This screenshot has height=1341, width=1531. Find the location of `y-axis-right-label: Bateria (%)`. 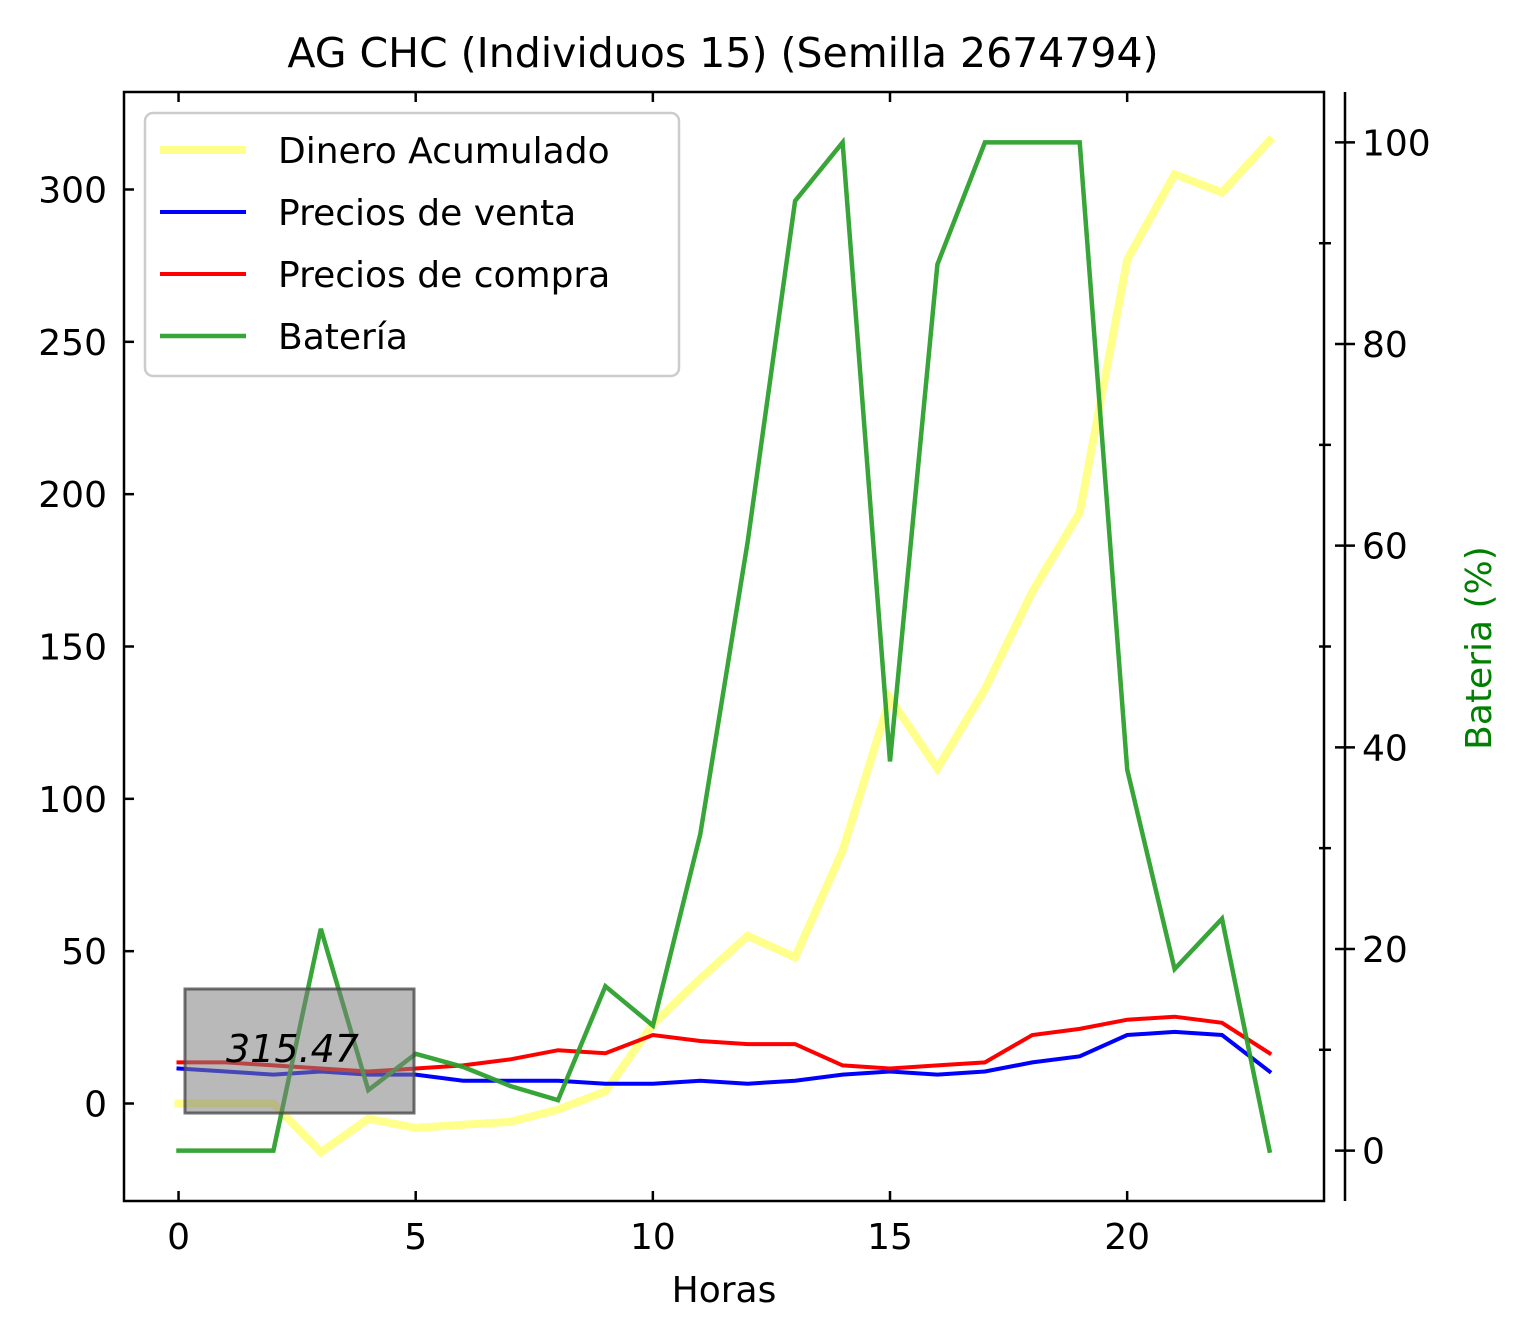

y-axis-right-label: Bateria (%) is located at coordinates (1479, 648).